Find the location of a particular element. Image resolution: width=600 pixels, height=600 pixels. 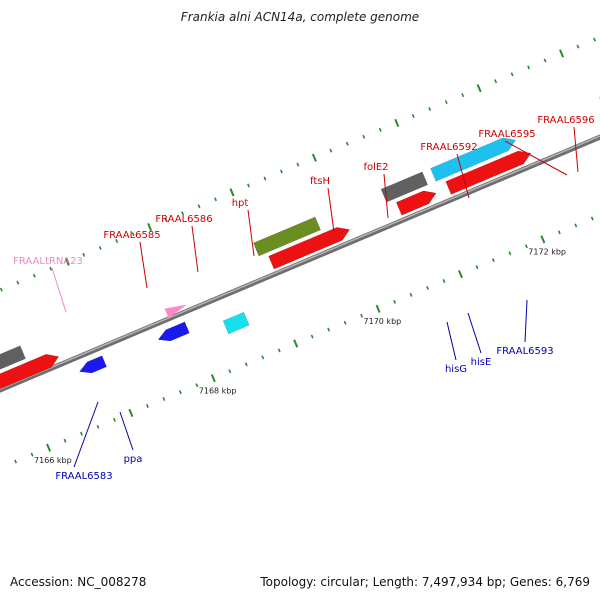

trna-feature is located at coordinates (176, 311).